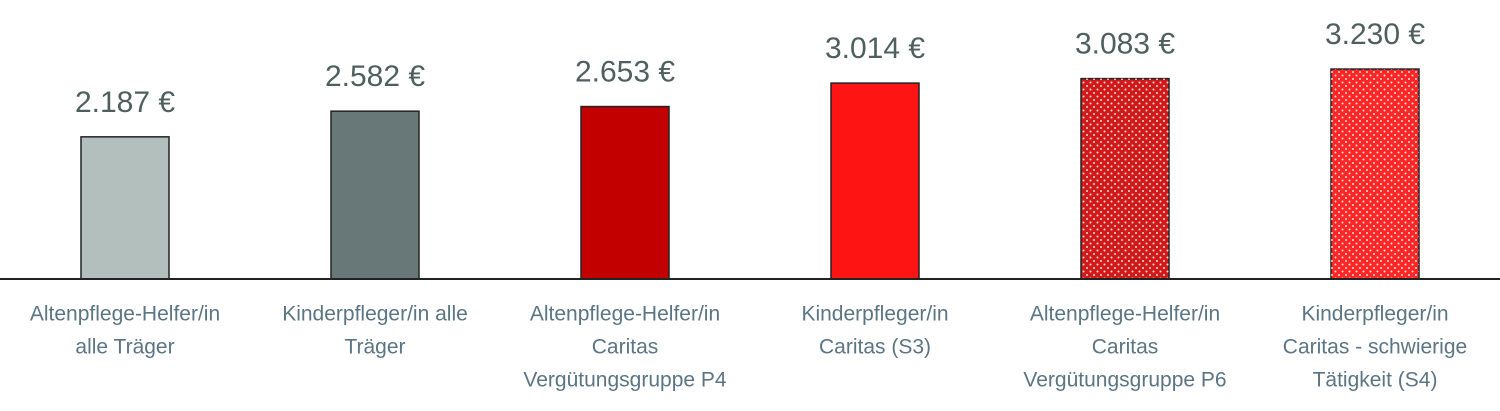 This screenshot has height=411, width=1500. I want to click on value-label: 2.653 €, so click(625, 71).